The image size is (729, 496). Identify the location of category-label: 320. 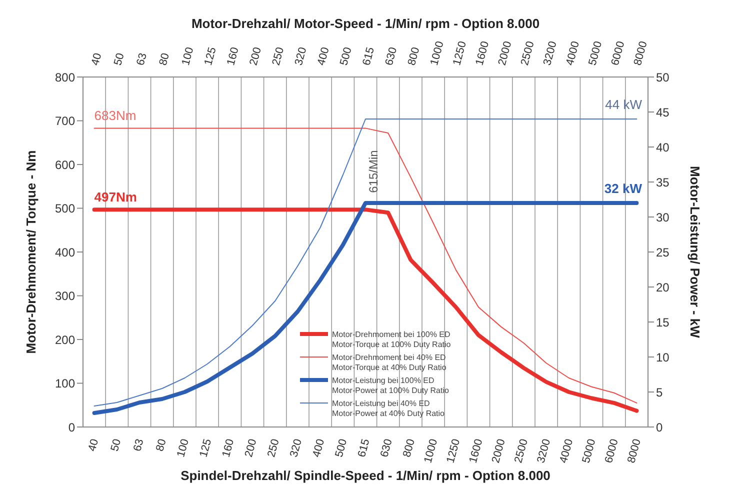
(296, 448).